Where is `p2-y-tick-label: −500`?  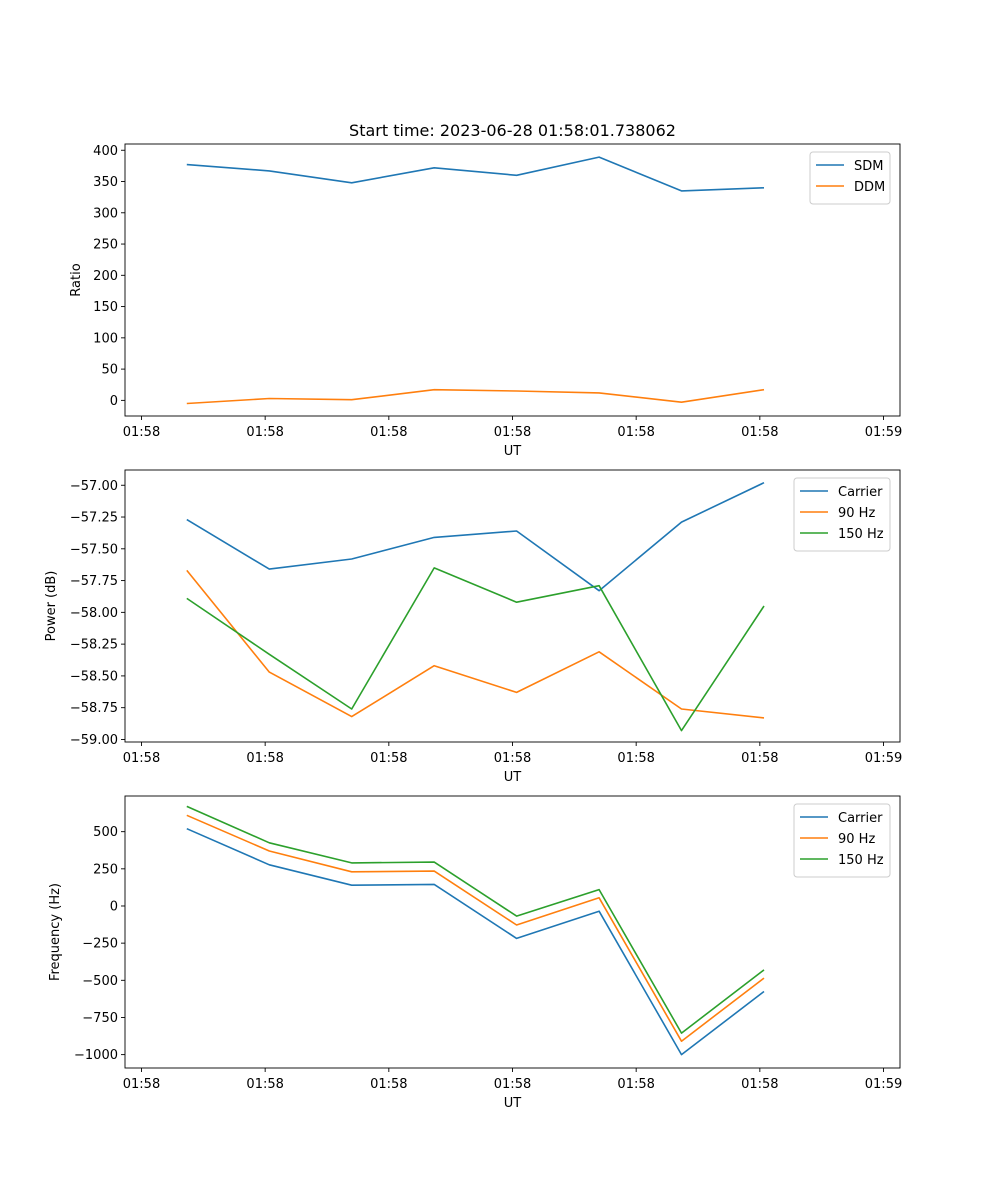 p2-y-tick-label: −500 is located at coordinates (100, 981).